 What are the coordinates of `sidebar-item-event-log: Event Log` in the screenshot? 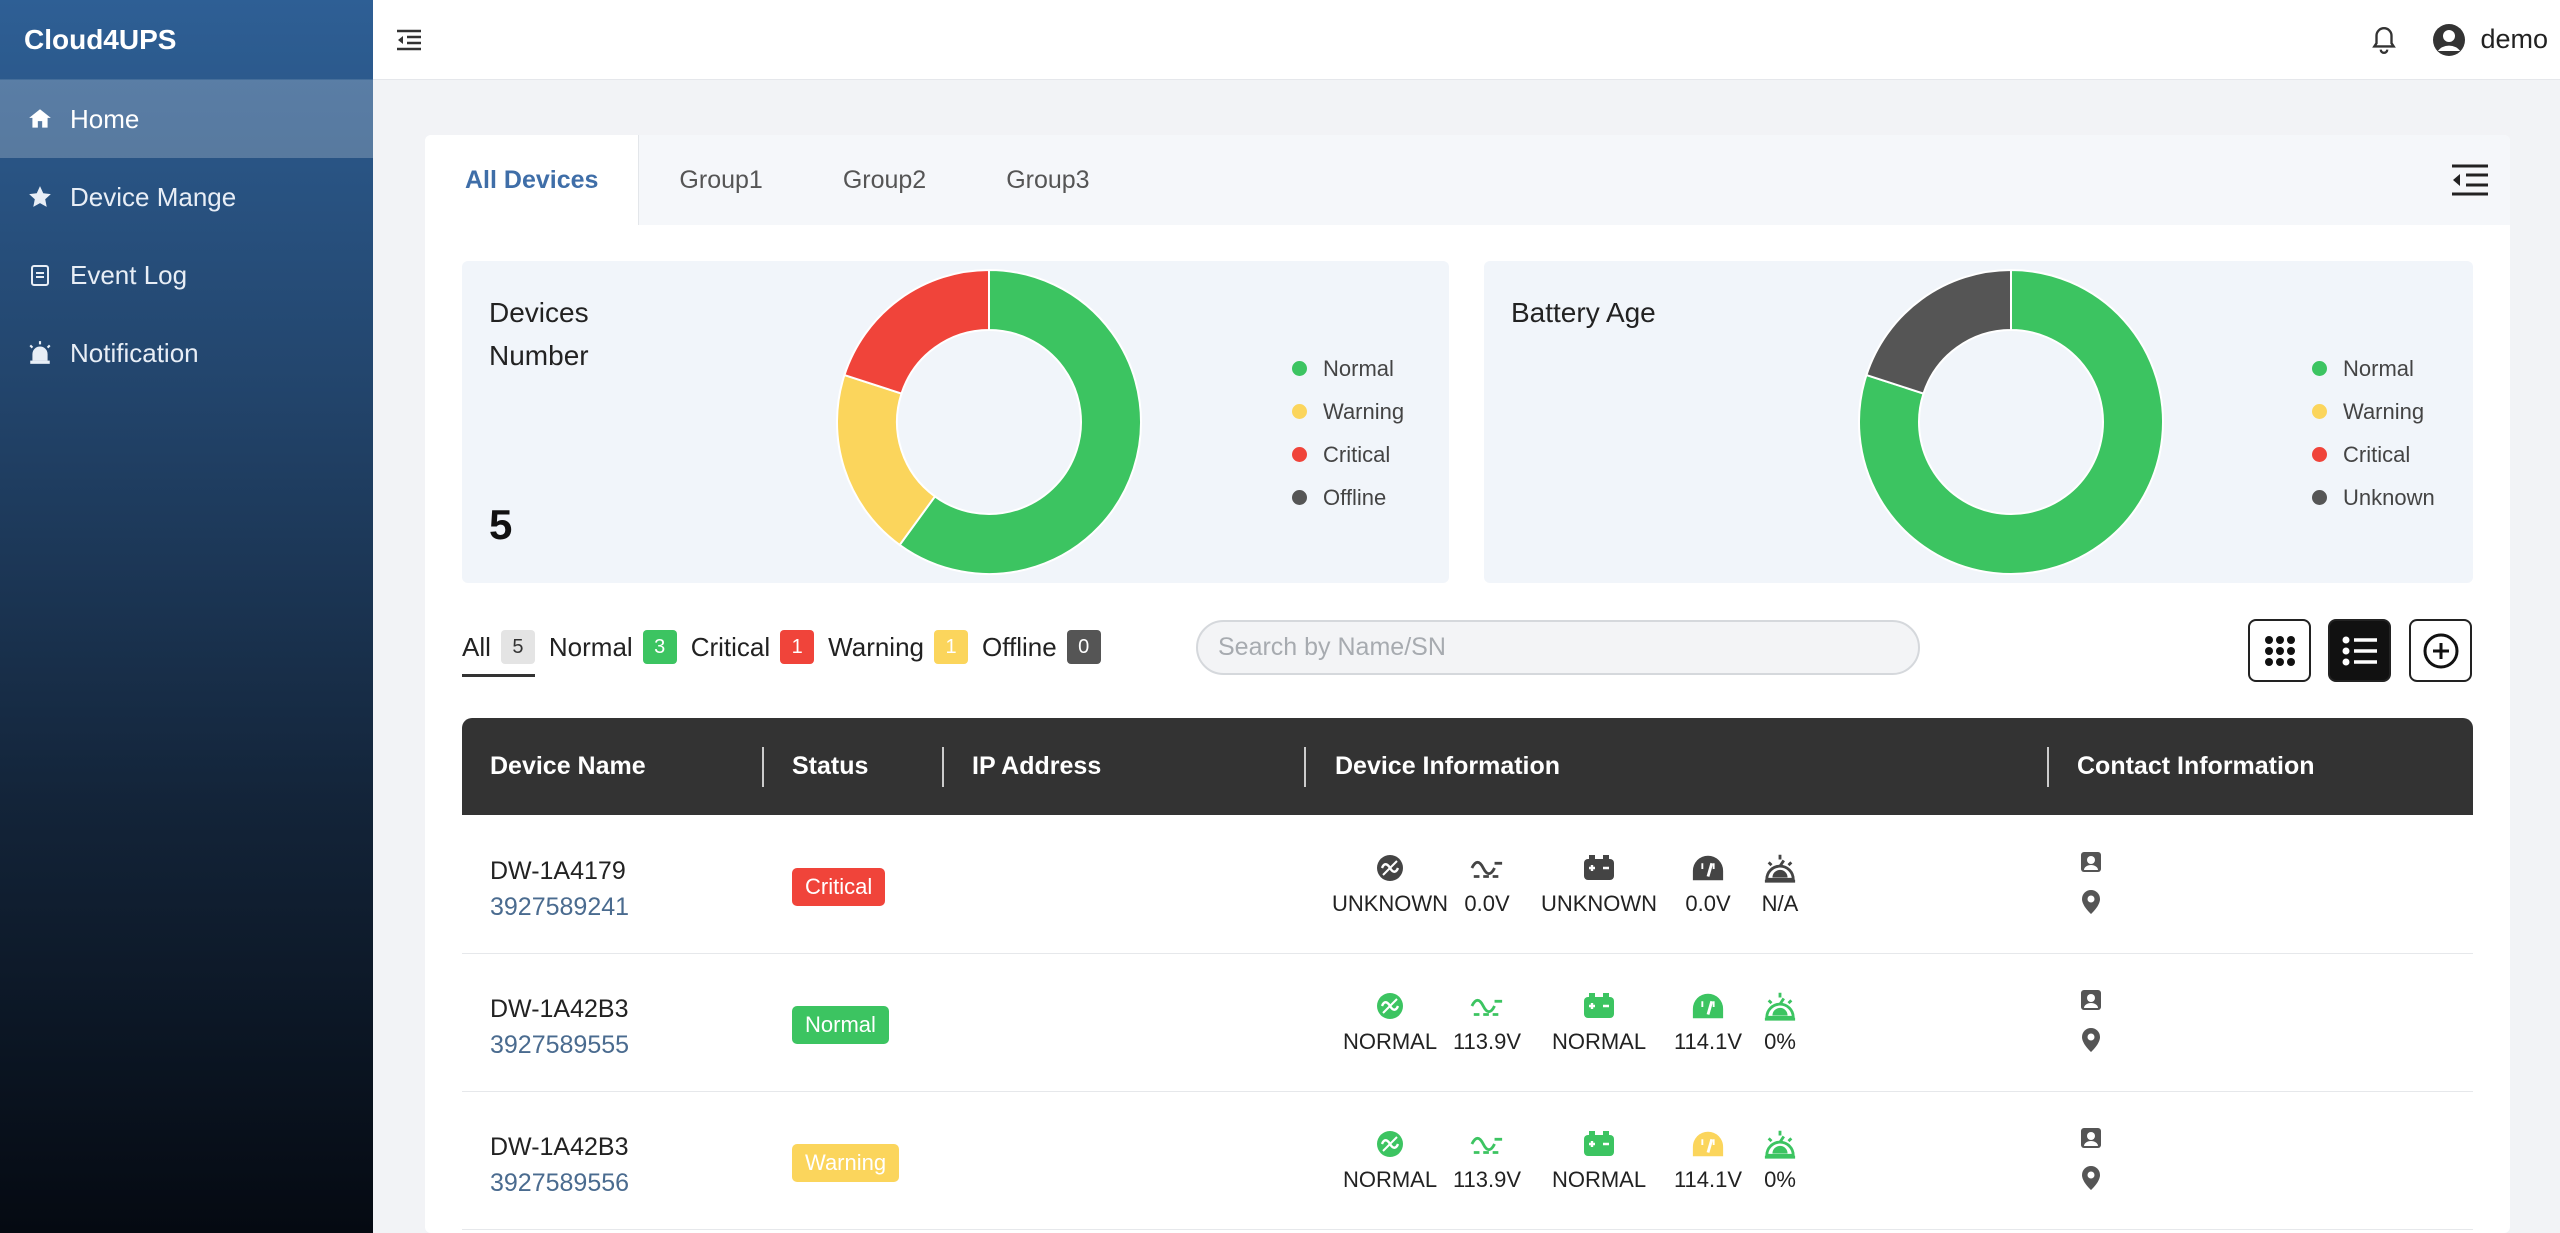 It's located at (186, 275).